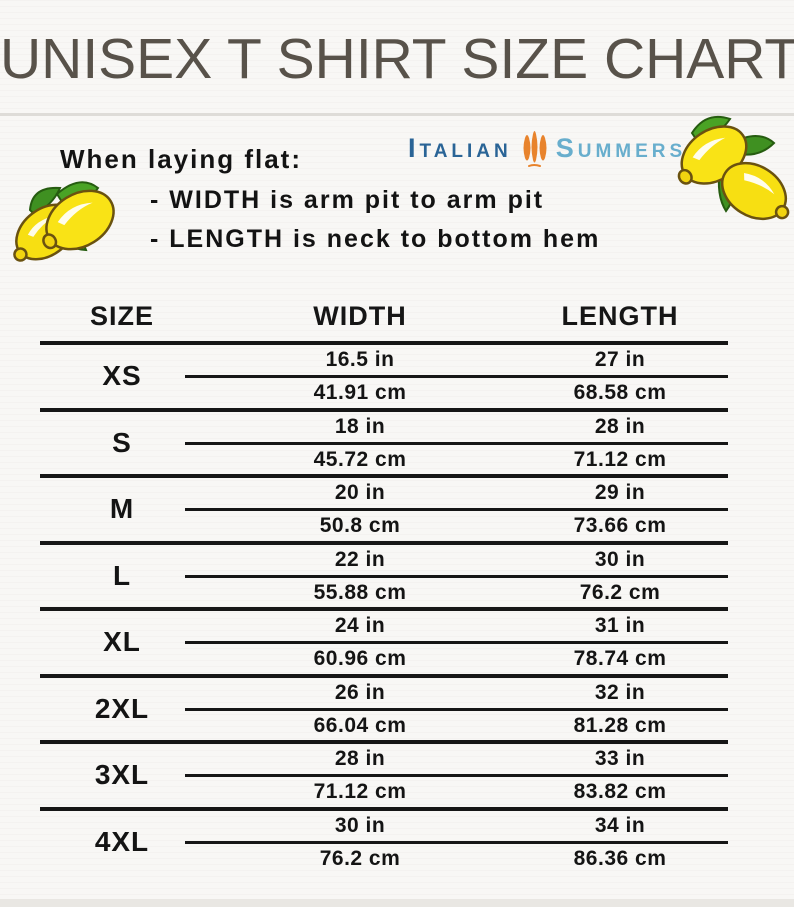 The image size is (794, 907). What do you see at coordinates (360, 426) in the screenshot?
I see `width-inches: 18 in` at bounding box center [360, 426].